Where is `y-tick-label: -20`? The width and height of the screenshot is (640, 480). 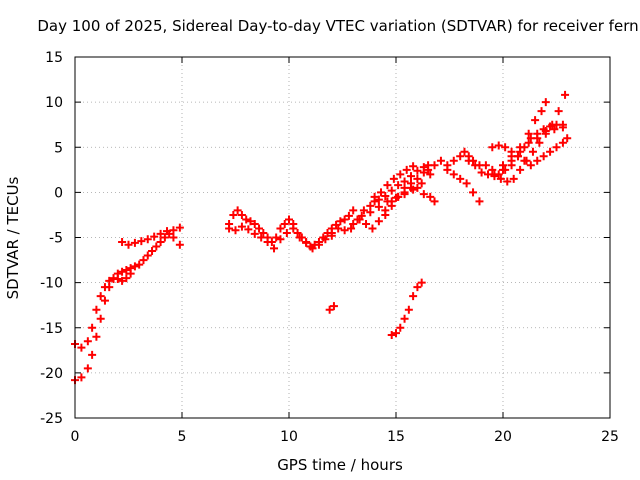
y-tick-label: -20 is located at coordinates (51, 374).